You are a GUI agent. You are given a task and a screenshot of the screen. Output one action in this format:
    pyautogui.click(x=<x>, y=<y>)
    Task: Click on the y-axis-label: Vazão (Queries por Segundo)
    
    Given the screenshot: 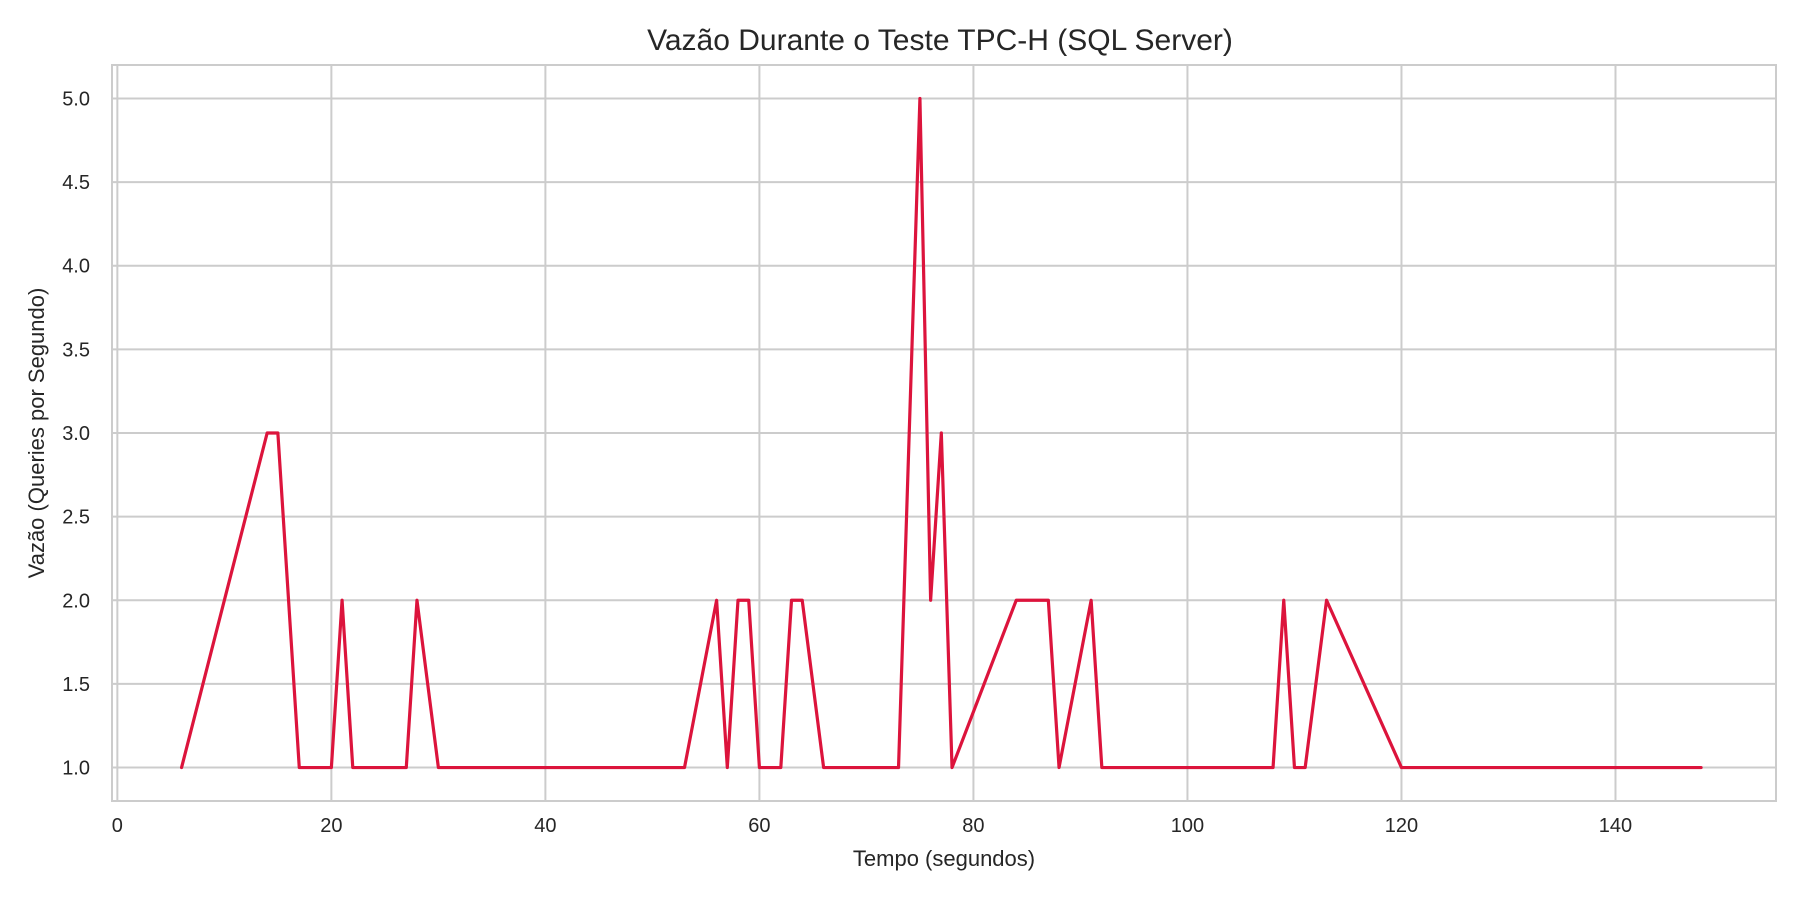 What is the action you would take?
    pyautogui.click(x=36, y=433)
    